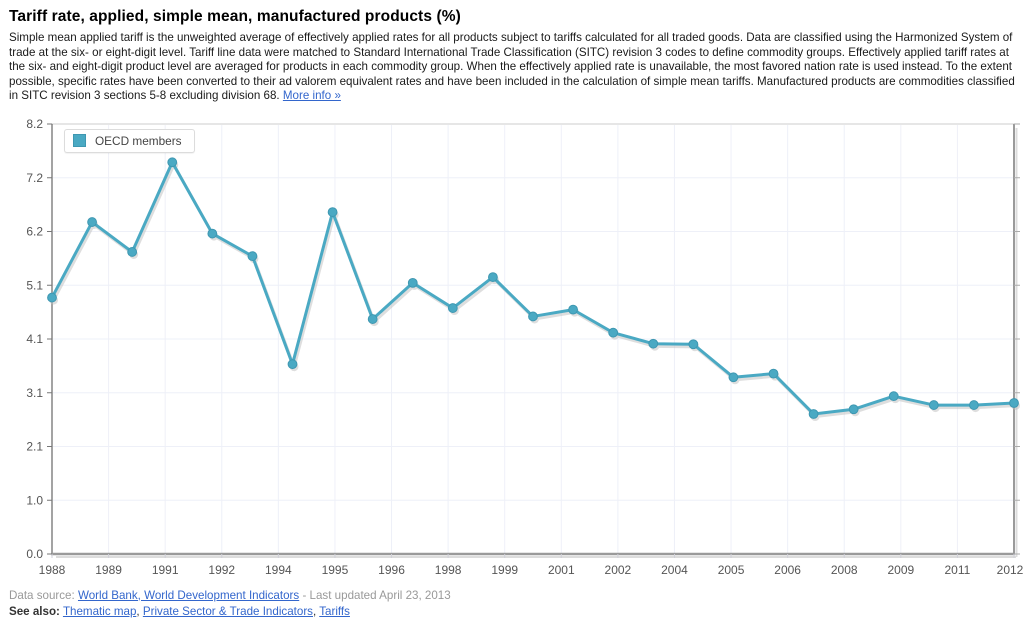 The width and height of the screenshot is (1024, 619). I want to click on see-also-link-thematic-map: Thematic map, so click(99, 611).